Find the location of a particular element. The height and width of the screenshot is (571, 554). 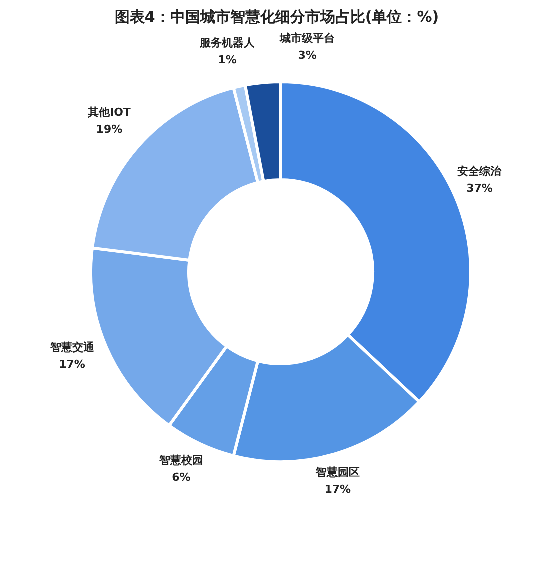

slice-label: 智慧交通 is located at coordinates (72, 347).